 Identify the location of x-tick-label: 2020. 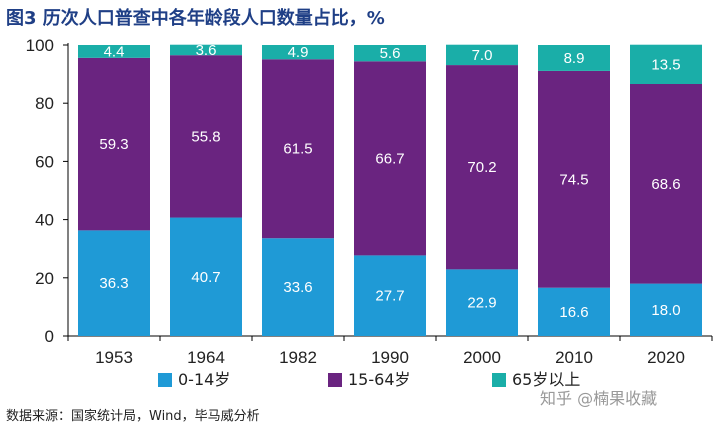
(666, 357).